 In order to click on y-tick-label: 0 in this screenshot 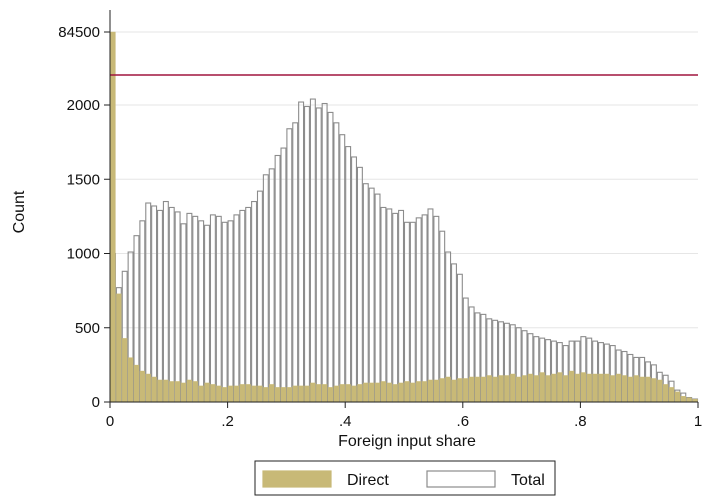, I will do `click(96, 402)`.